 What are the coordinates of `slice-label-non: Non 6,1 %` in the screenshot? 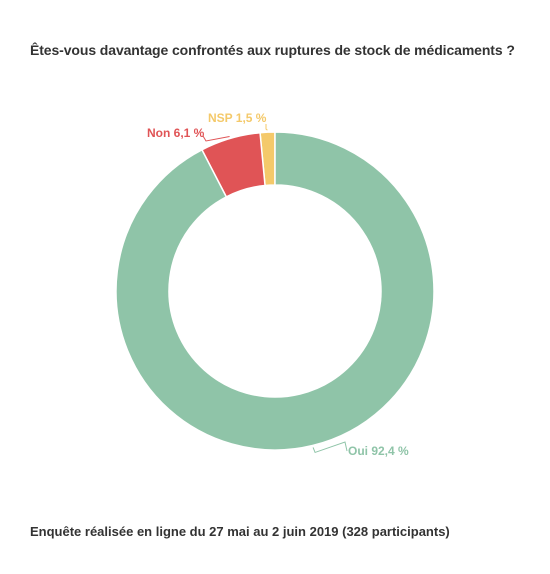 It's located at (176, 133).